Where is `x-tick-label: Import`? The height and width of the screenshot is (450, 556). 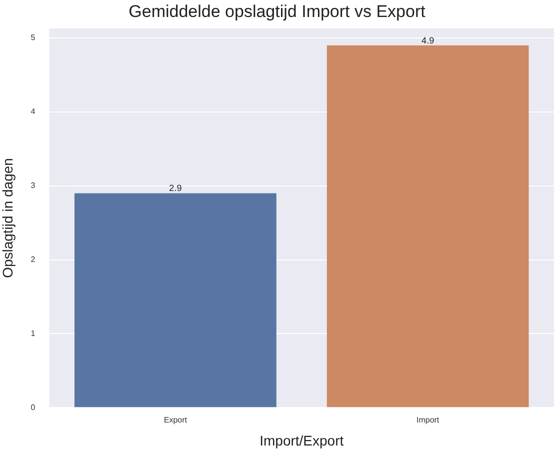
x-tick-label: Import is located at coordinates (428, 420).